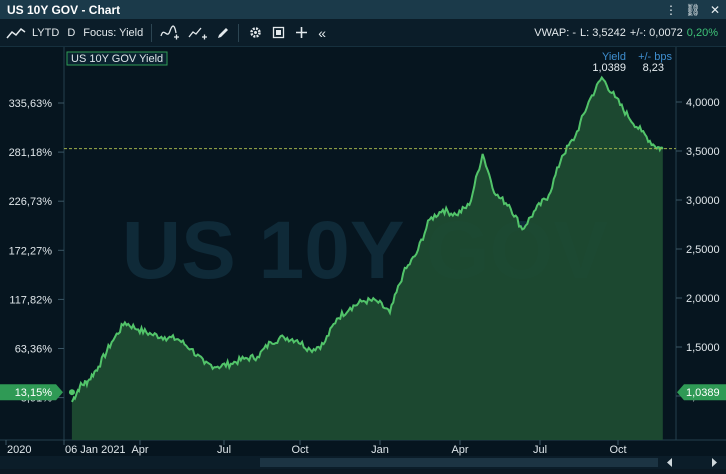 This screenshot has height=474, width=726. I want to click on change-label: +/-: 0,0072, so click(656, 32).